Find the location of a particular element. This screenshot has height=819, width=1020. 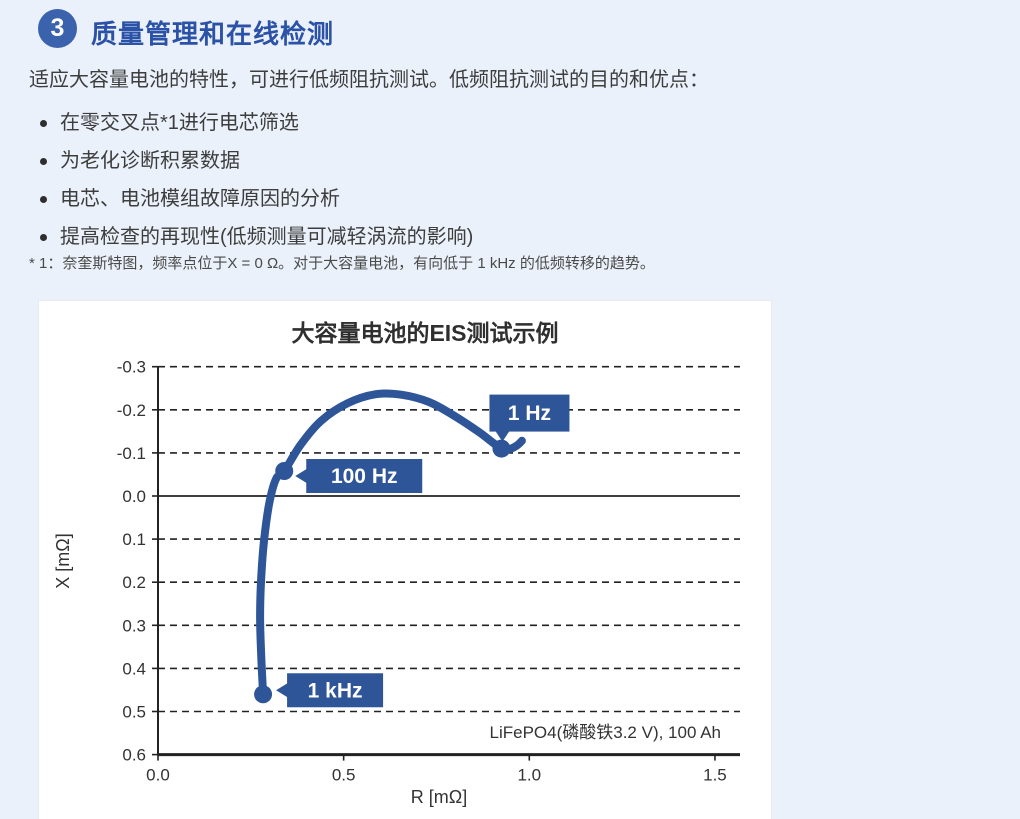

list-item: 为老化诊断积累数据 is located at coordinates (255, 161).